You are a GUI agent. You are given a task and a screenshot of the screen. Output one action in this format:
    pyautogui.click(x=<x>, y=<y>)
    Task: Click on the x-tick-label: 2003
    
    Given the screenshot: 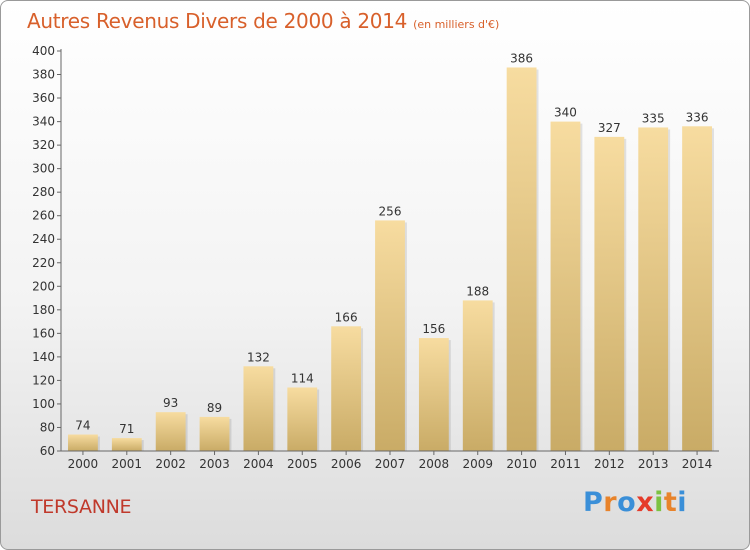 What is the action you would take?
    pyautogui.click(x=214, y=464)
    